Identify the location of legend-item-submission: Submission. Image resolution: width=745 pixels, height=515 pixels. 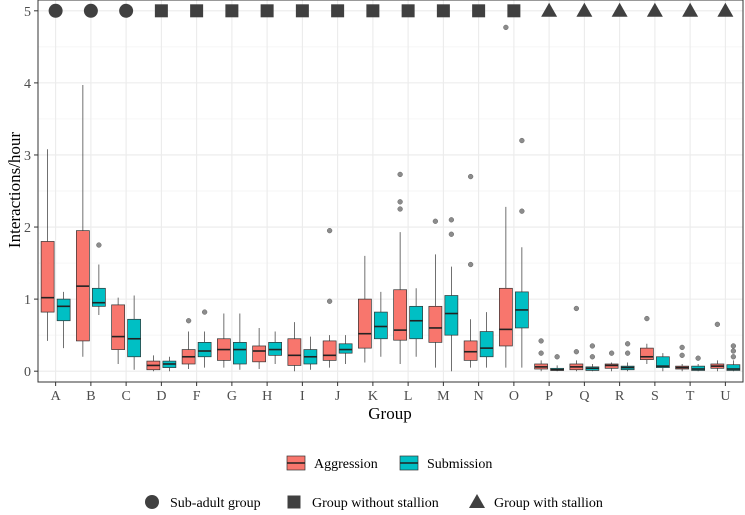
(445, 463).